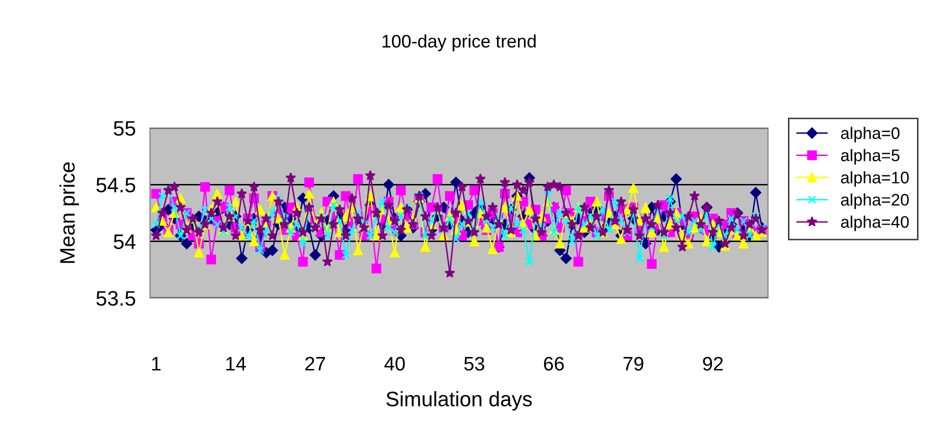  I want to click on y-tick-label: 55, so click(125, 128).